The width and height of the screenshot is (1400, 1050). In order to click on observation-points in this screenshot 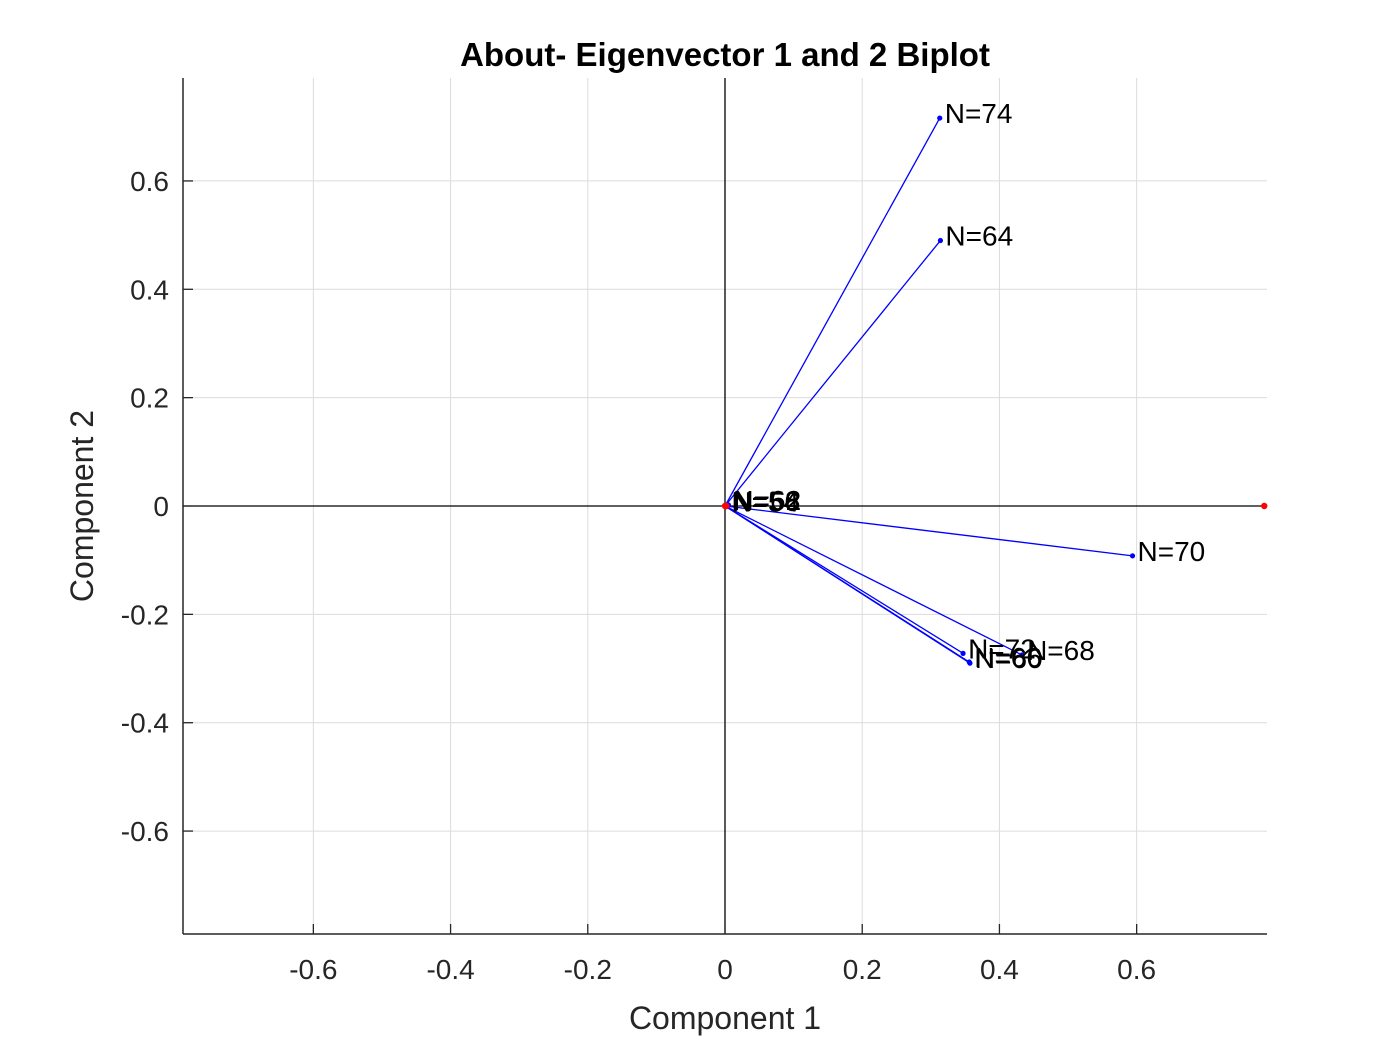, I will do `click(994, 506)`.